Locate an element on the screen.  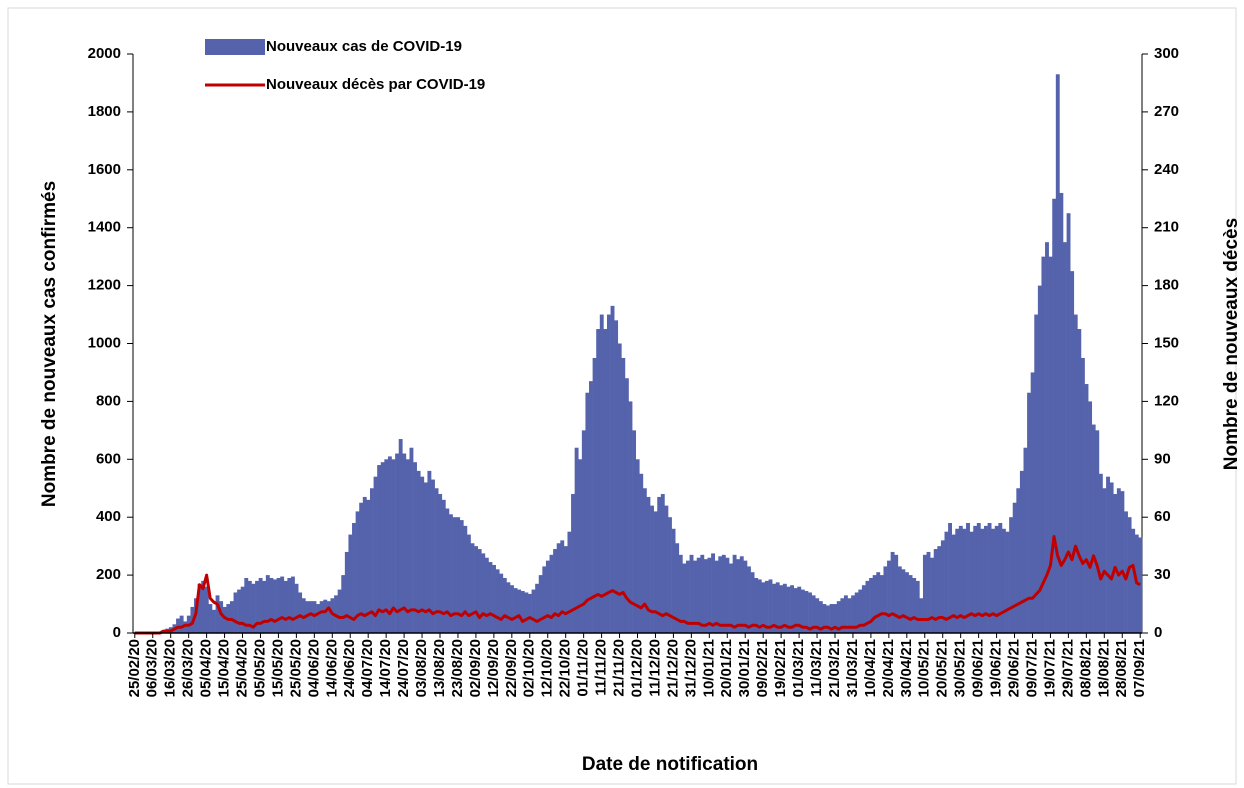
x-tick-label: 09/07/21 is located at coordinates (1031, 668).